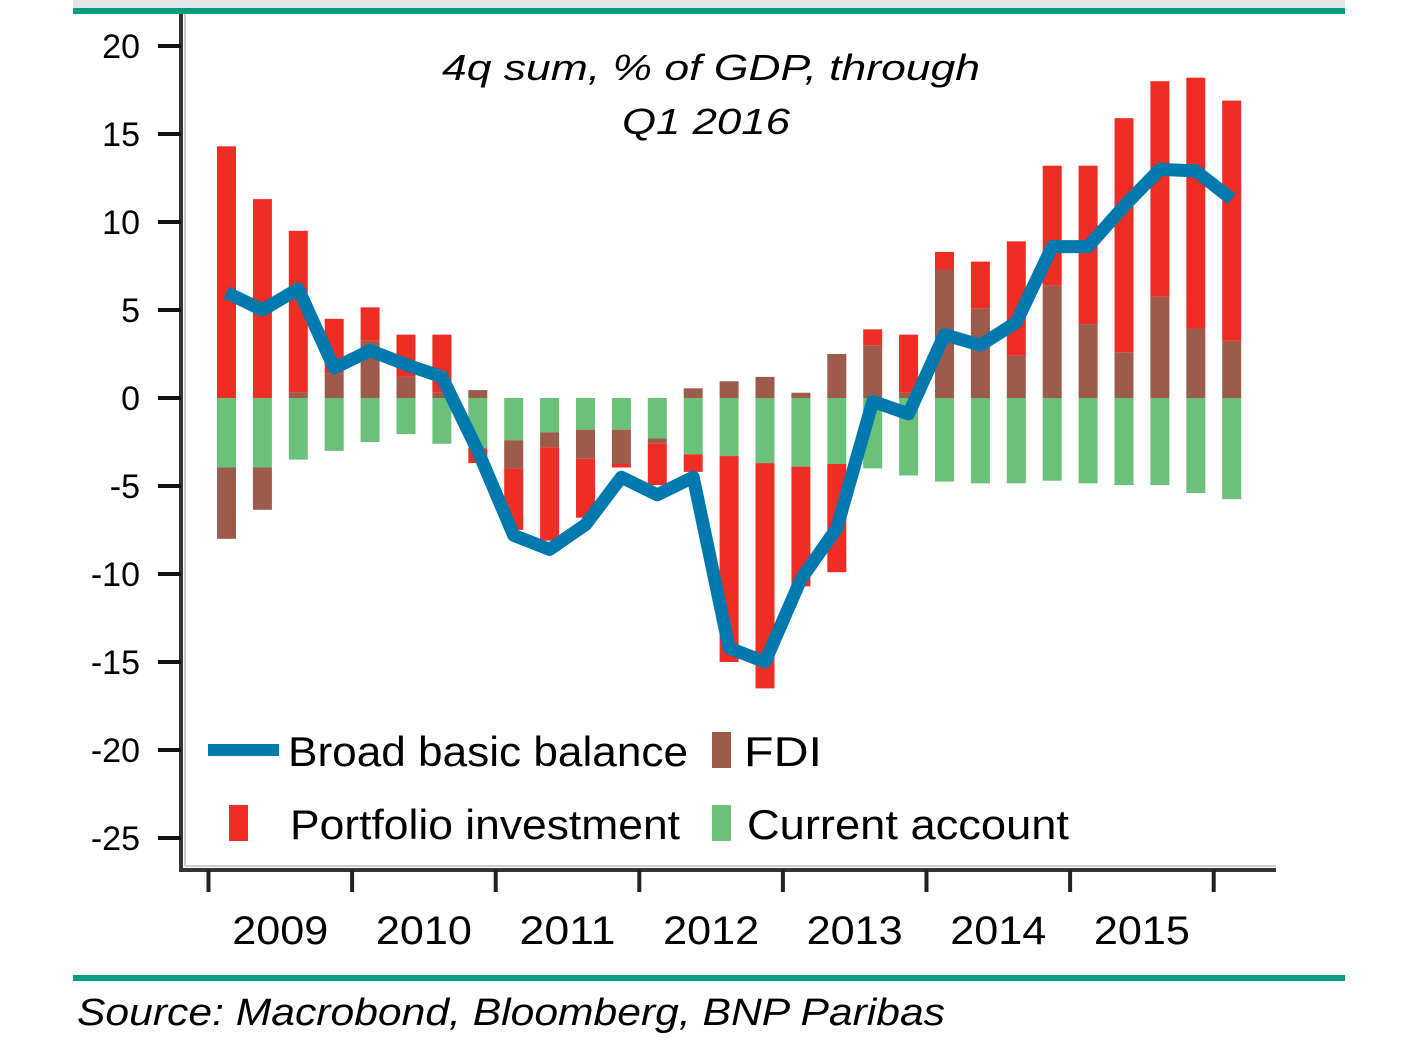 The height and width of the screenshot is (1040, 1410). Describe the element at coordinates (783, 751) in the screenshot. I see `legend-label-fdi: FDI` at that location.